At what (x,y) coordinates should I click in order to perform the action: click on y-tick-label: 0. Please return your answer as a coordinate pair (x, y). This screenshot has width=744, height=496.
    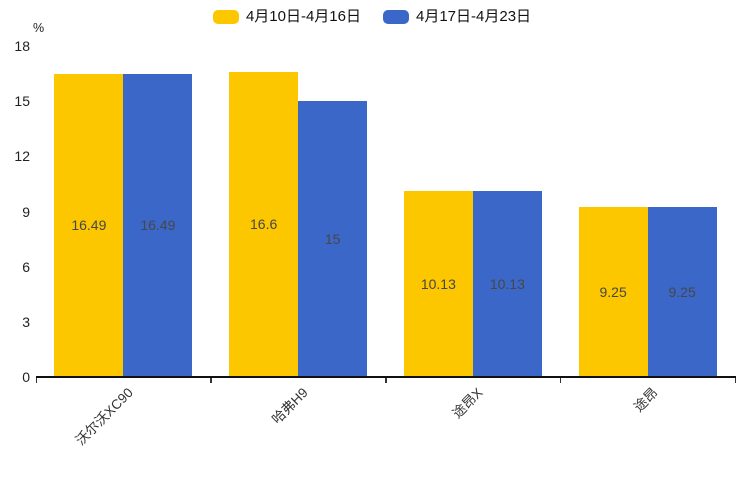
    Looking at the image, I should click on (26, 377).